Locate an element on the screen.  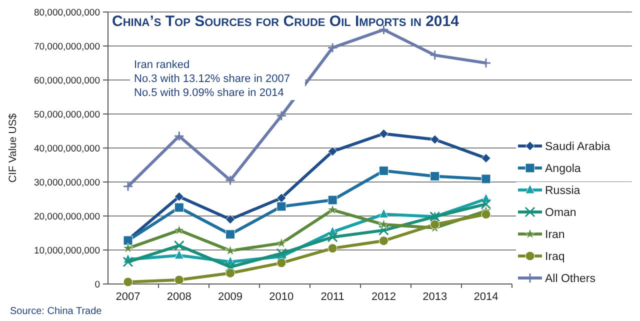
source-note: Source: China Trade is located at coordinates (56, 311).